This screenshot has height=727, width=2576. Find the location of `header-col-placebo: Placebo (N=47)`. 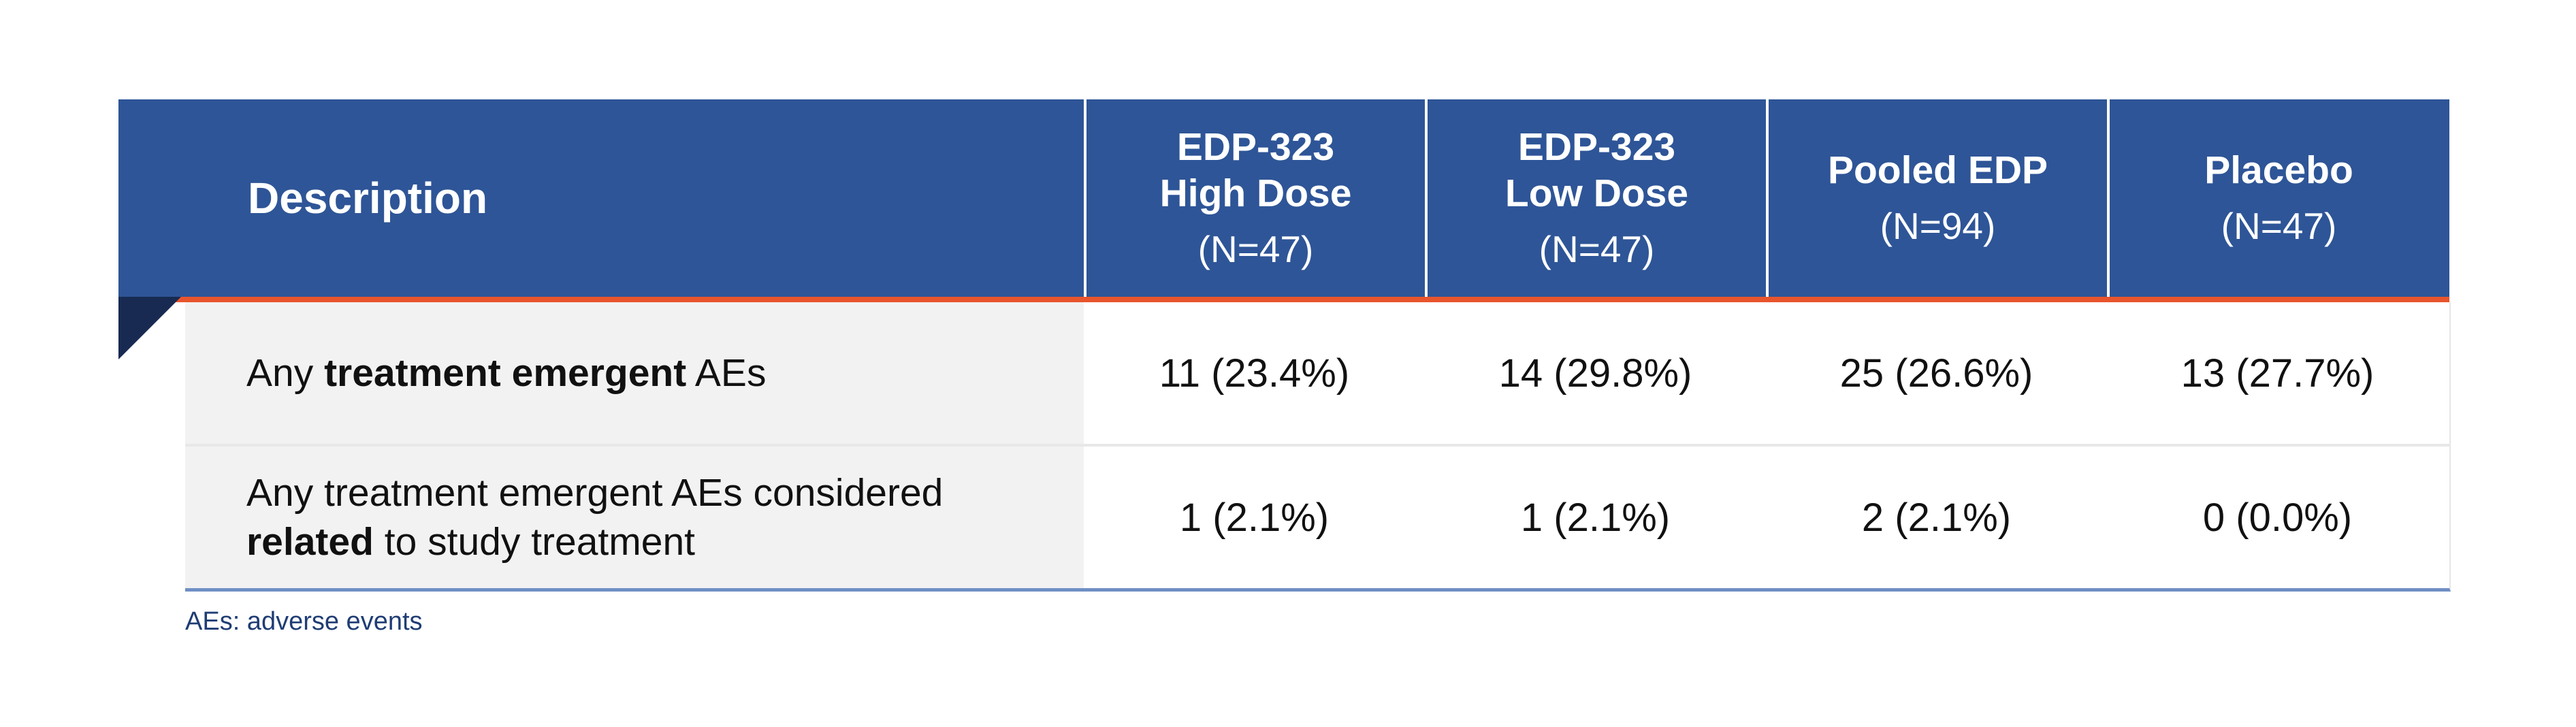

header-col-placebo: Placebo (N=47) is located at coordinates (2277, 198).